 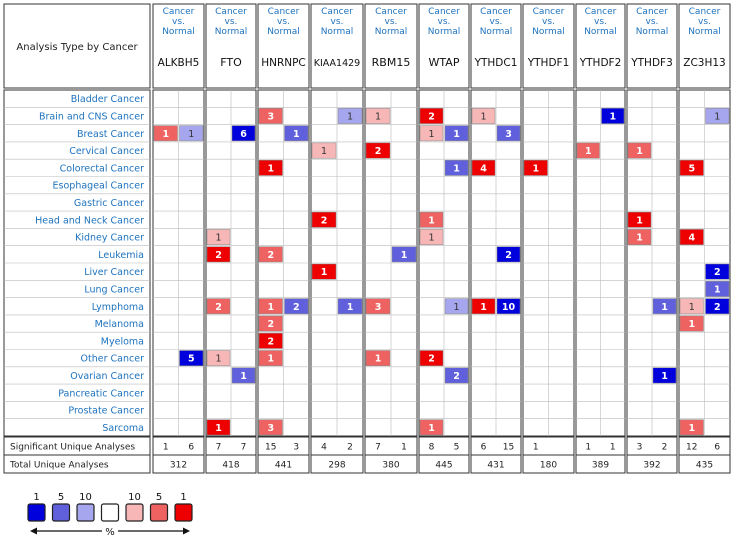 I want to click on row-label: Head and Neck Cancer, so click(x=89, y=220).